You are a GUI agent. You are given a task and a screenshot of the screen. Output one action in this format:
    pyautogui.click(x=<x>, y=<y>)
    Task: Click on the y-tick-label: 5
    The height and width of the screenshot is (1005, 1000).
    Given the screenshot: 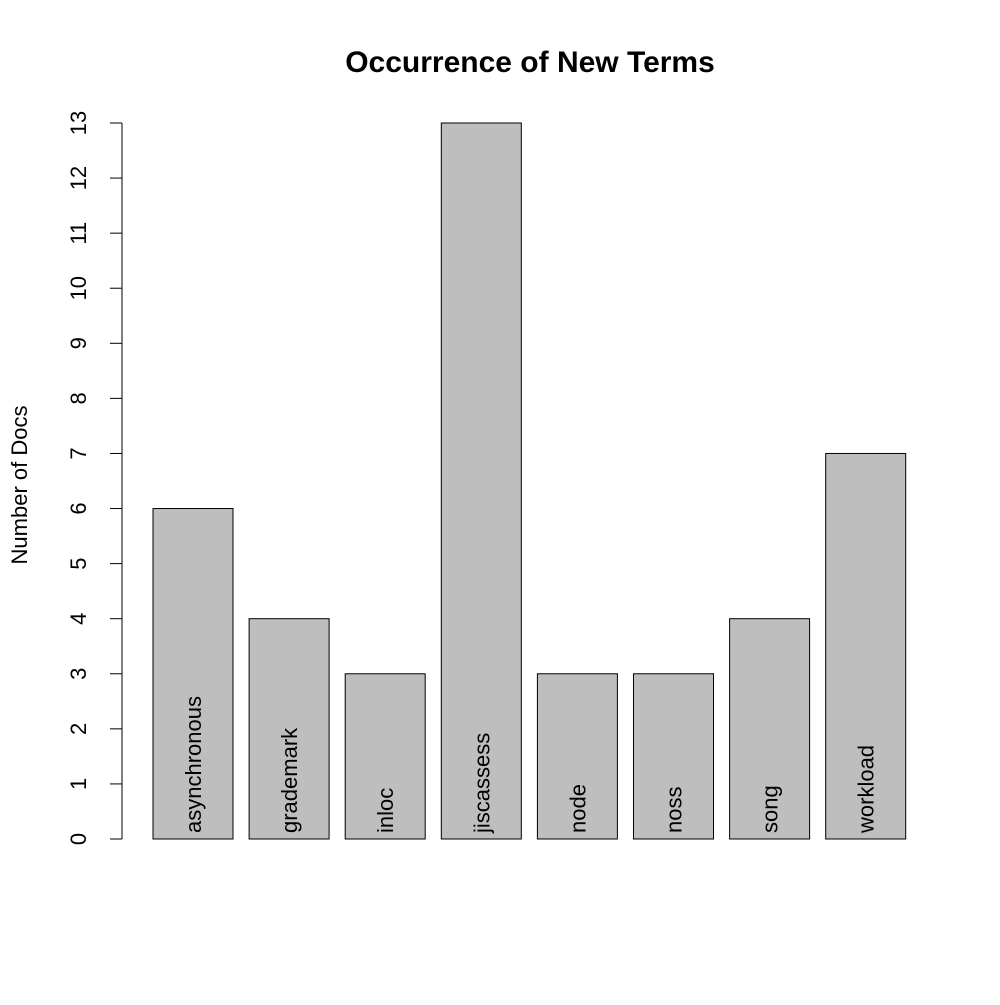 What is the action you would take?
    pyautogui.click(x=78, y=563)
    